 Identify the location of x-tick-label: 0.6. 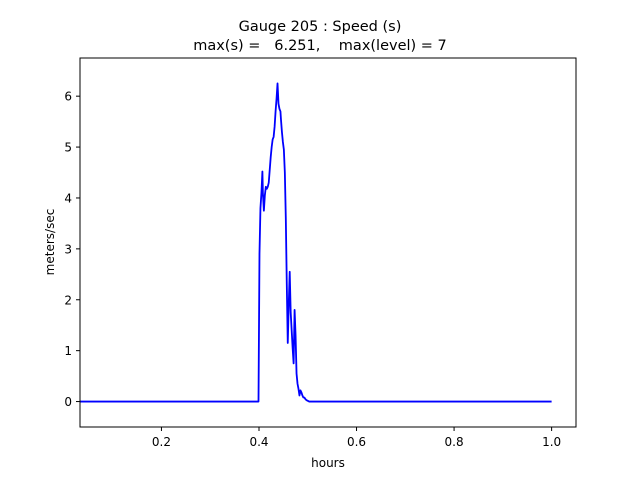
(356, 442).